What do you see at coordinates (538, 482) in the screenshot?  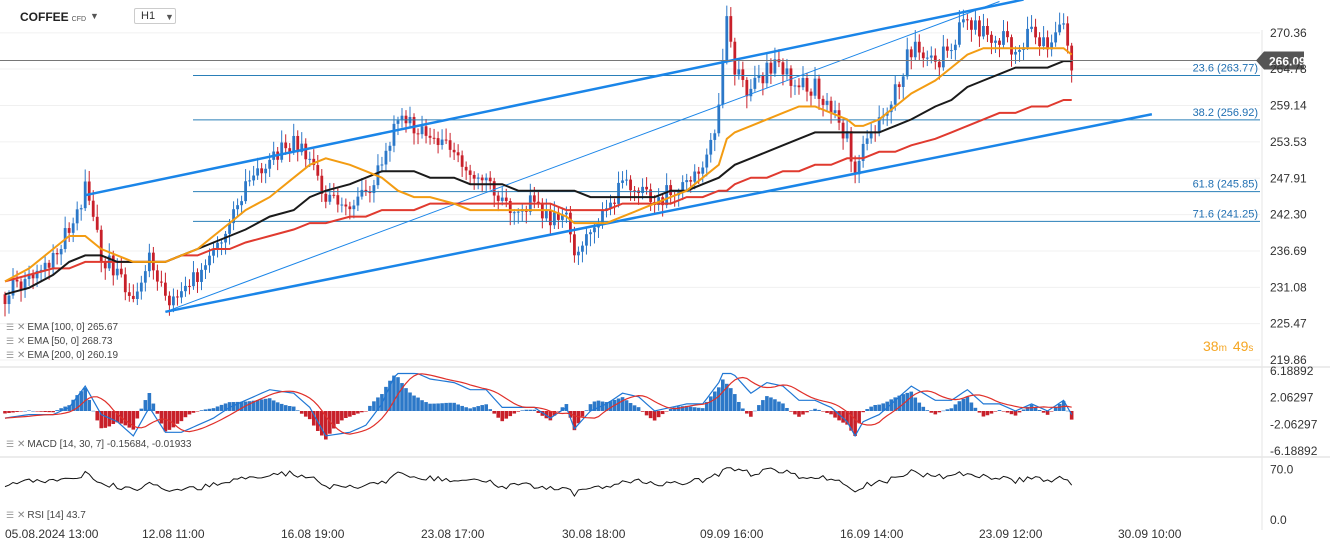 I see `rsi-line` at bounding box center [538, 482].